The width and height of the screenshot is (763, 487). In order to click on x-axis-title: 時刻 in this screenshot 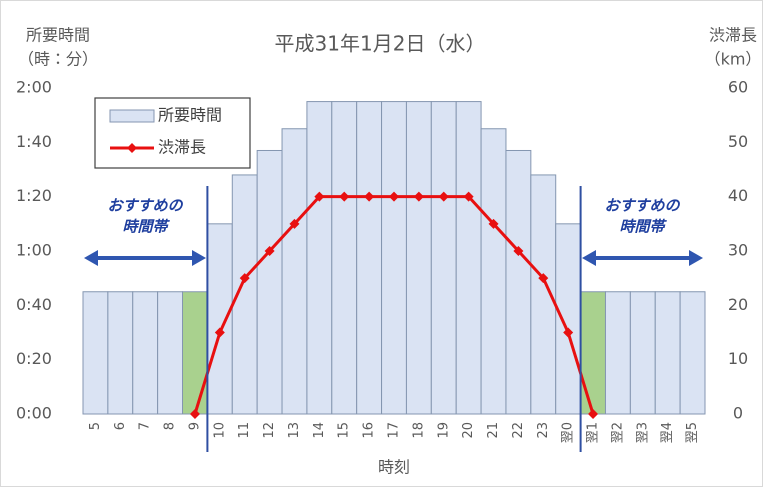, I will do `click(394, 467)`.